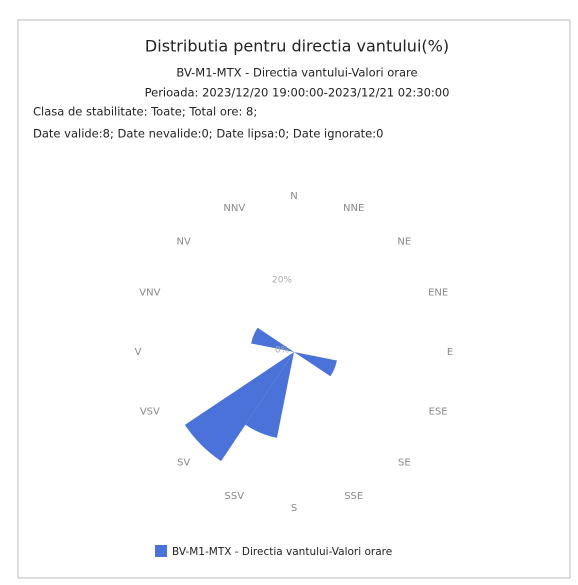  What do you see at coordinates (353, 208) in the screenshot?
I see `direction-label: NNE` at bounding box center [353, 208].